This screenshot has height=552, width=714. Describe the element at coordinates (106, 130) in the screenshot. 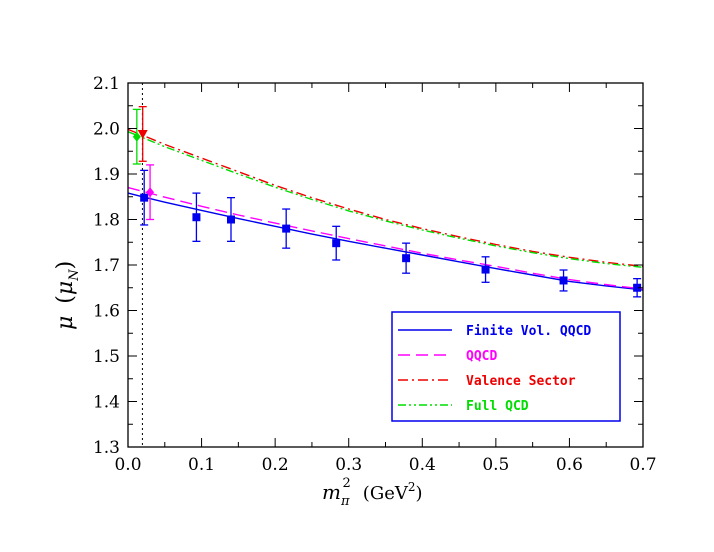

I see `y-tick-label-7: 2.0` at that location.